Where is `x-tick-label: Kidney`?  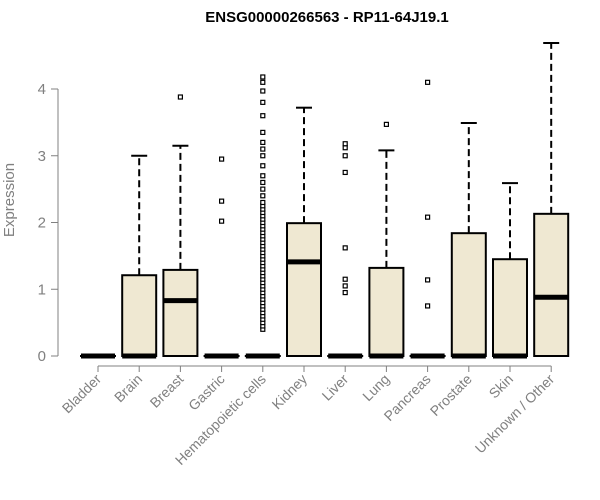 x-tick-label: Kidney is located at coordinates (290, 392).